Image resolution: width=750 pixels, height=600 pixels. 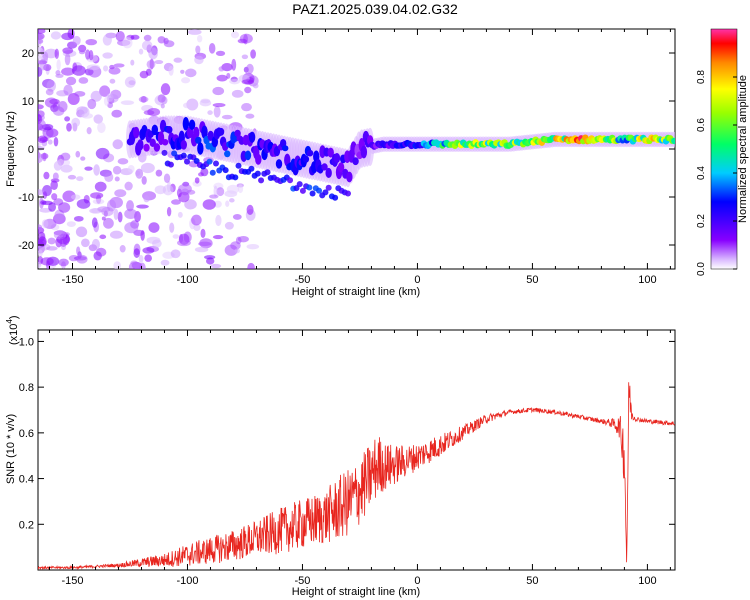 What do you see at coordinates (532, 581) in the screenshot?
I see `bottom-x-tick-label: 50` at bounding box center [532, 581].